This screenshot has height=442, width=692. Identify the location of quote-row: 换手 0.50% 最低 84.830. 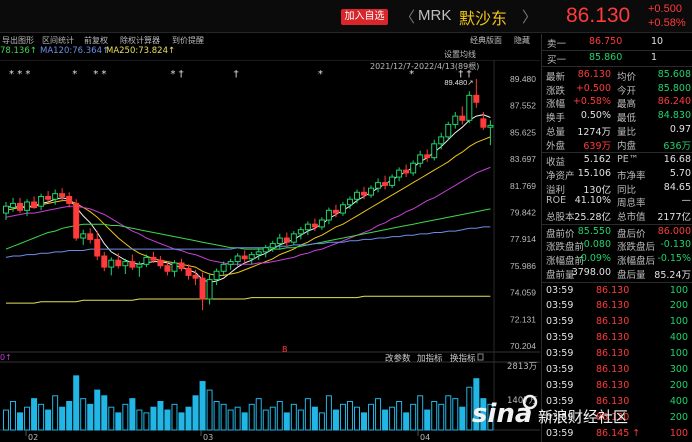
(617, 117).